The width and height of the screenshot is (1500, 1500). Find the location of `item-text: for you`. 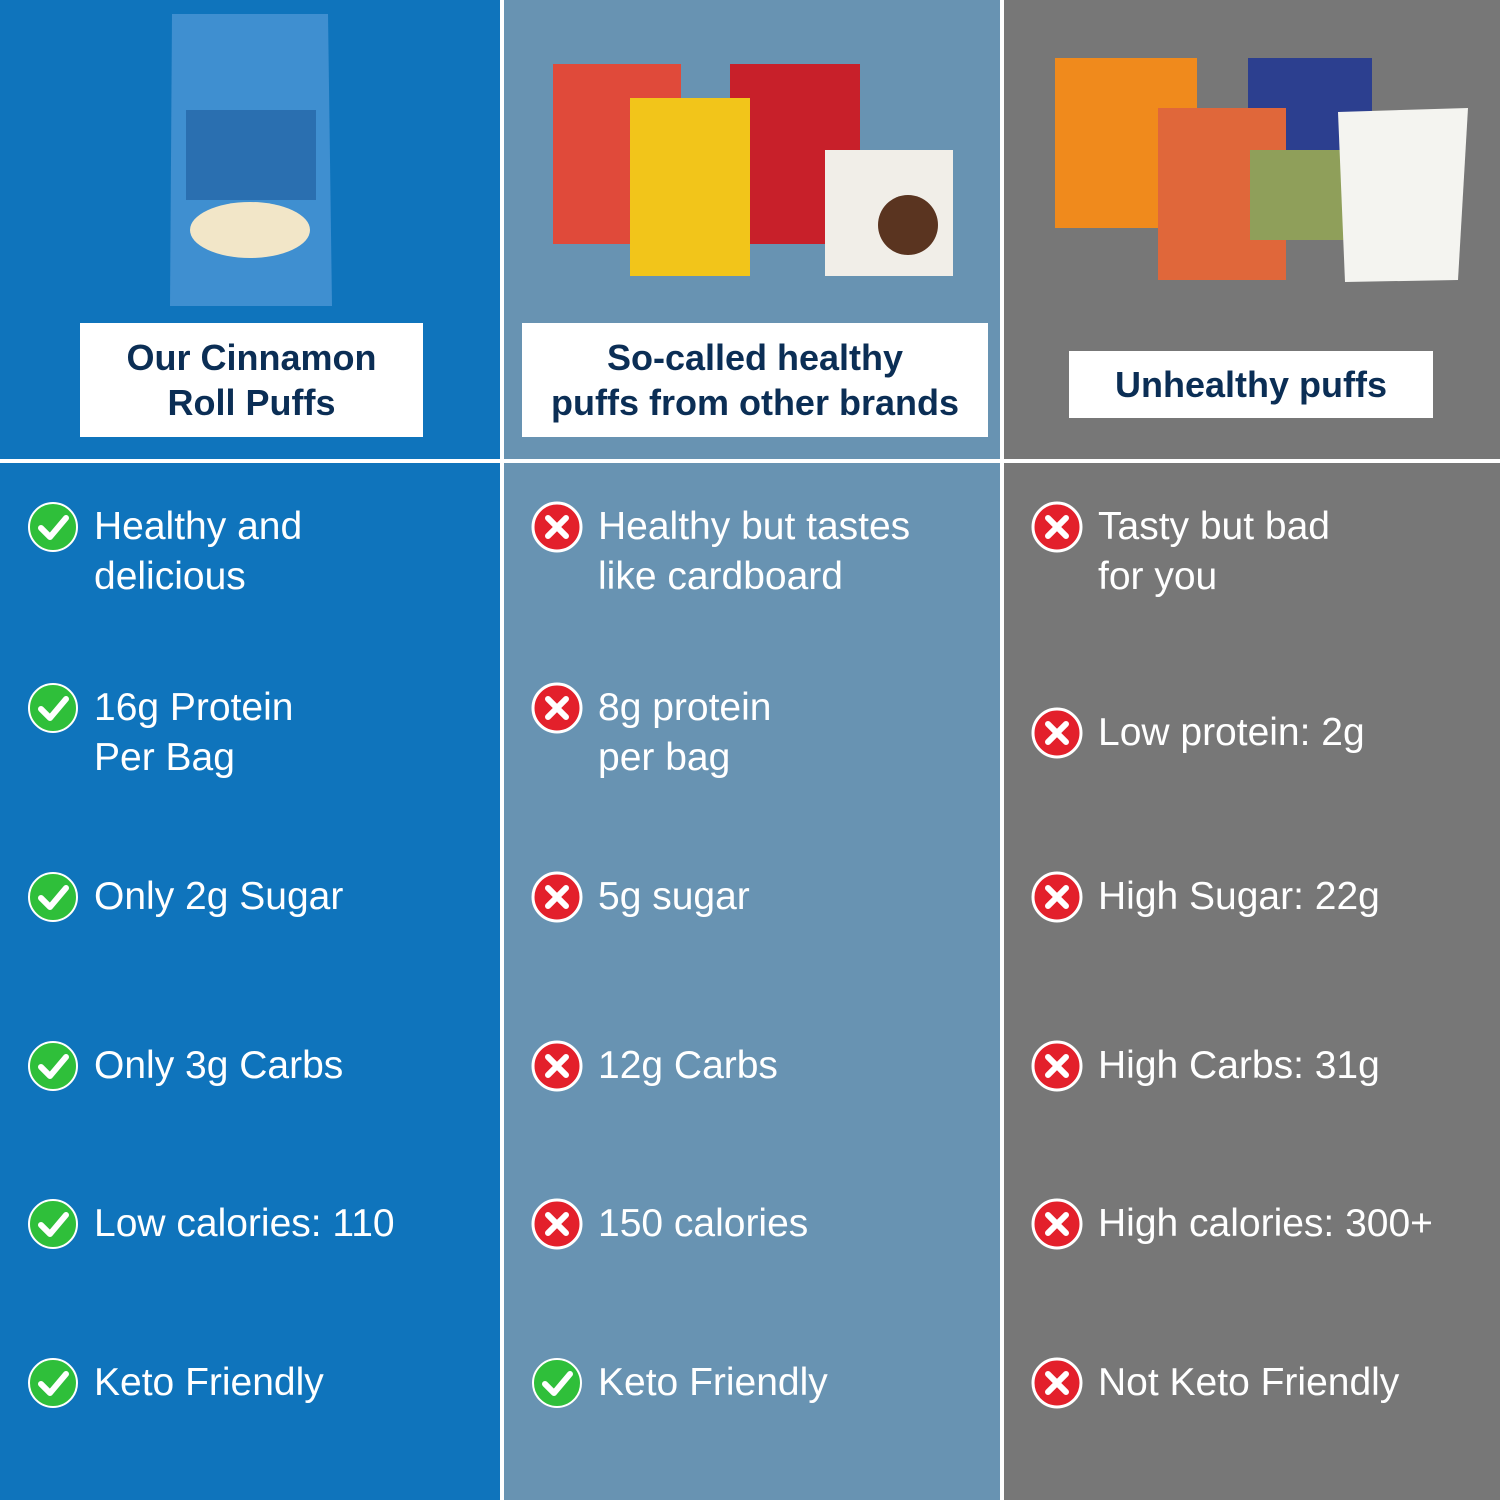

item-text: for you is located at coordinates (1158, 576).